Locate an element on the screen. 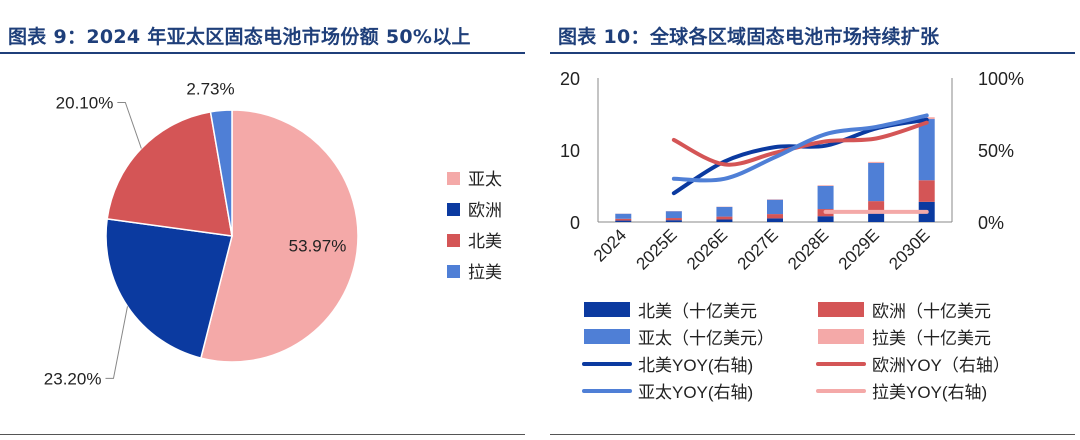  x-tick-label: 2024 is located at coordinates (610, 245).